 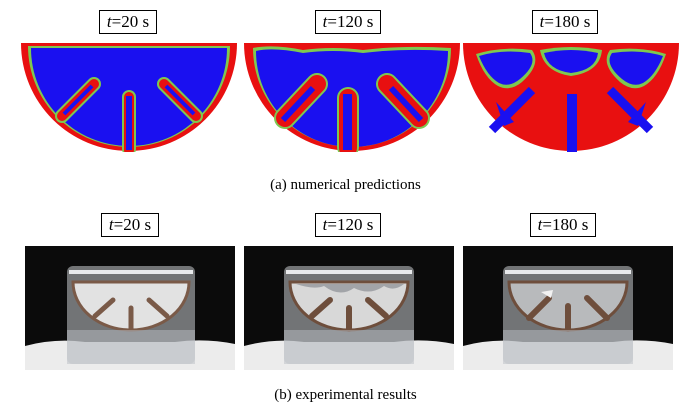 What do you see at coordinates (571, 97) in the screenshot?
I see `simulation-panel-180s` at bounding box center [571, 97].